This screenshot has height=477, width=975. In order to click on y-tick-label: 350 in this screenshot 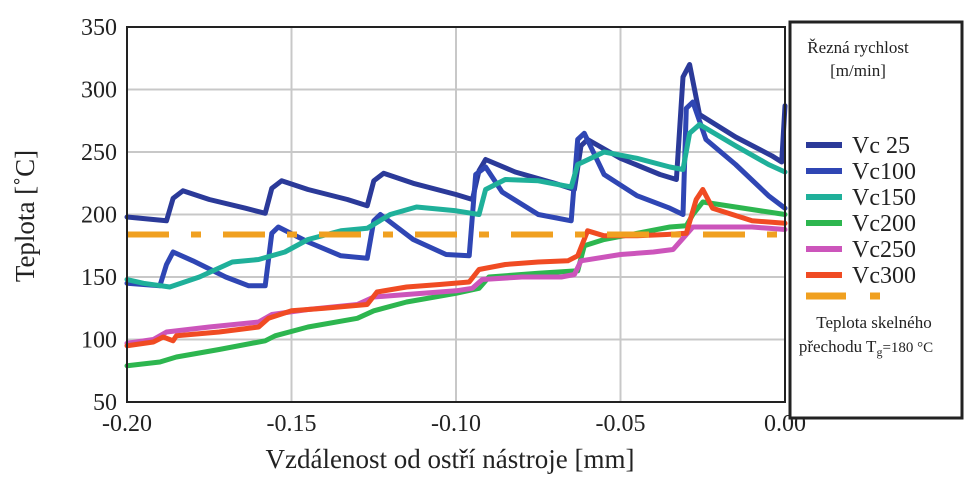, I will do `click(99, 28)`.